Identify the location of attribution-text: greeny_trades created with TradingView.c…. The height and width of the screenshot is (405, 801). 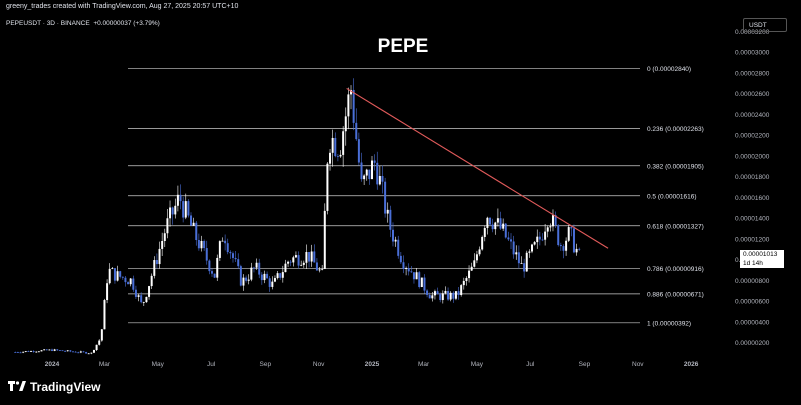
(122, 6).